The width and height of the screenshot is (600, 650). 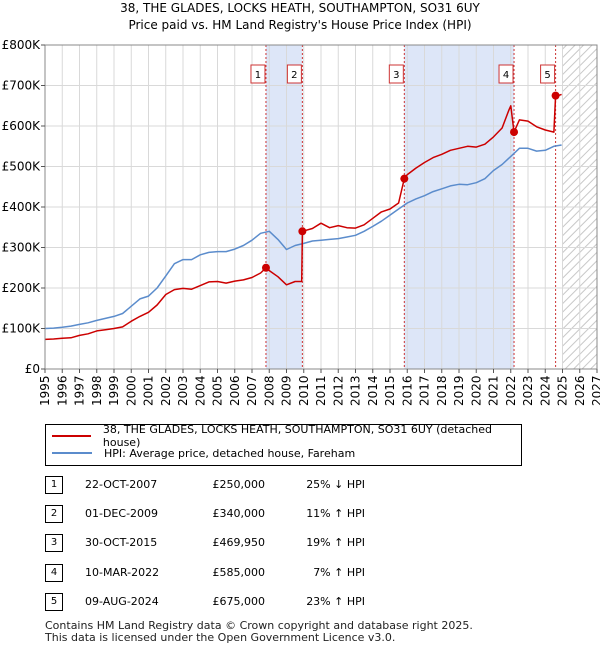 I want to click on y-tick-label: £0, so click(x=32, y=369).